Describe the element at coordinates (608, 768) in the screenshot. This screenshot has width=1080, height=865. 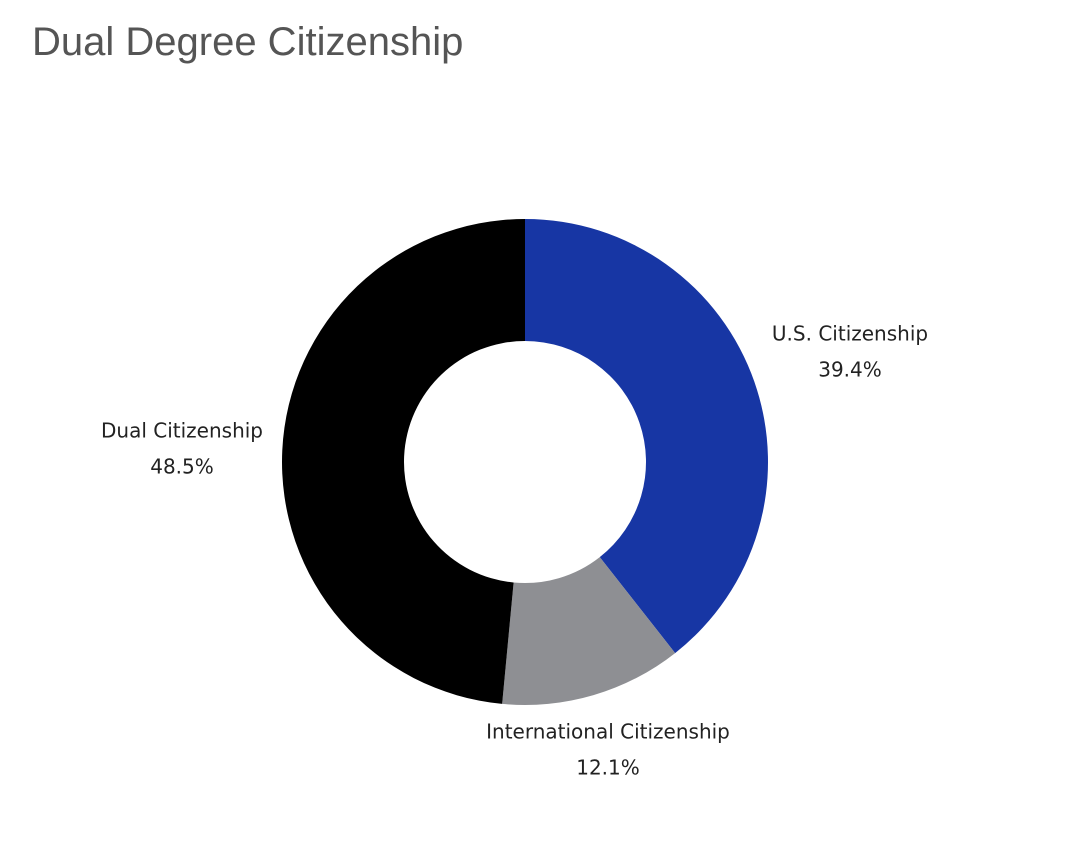
I see `slice-value-label: 12.1%` at that location.